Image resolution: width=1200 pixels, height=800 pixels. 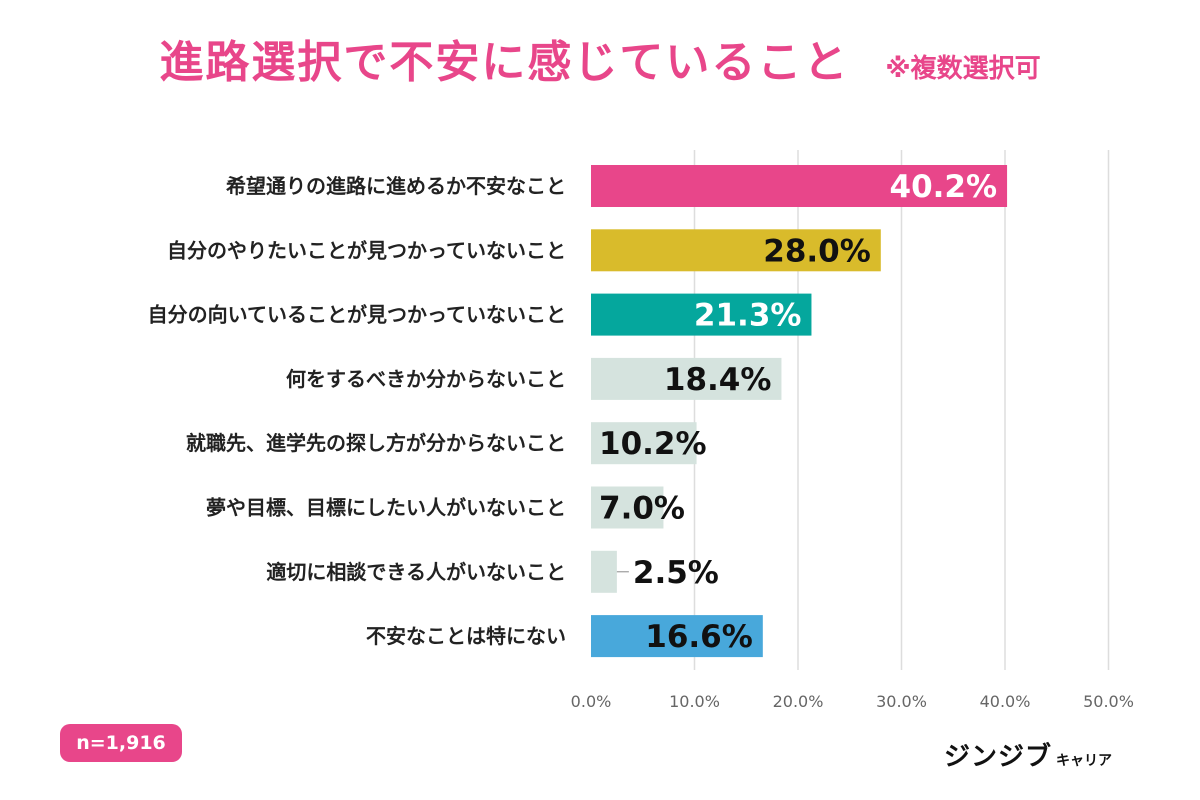 I want to click on category-label: 自分のやりたいことが見つかっていないこと, so click(x=366, y=250).